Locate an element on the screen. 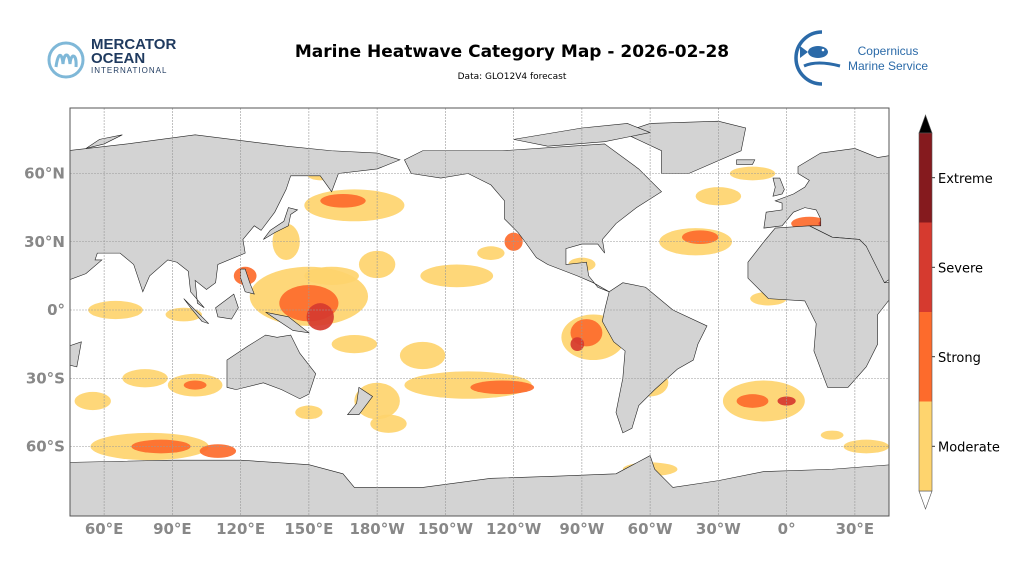 The height and width of the screenshot is (561, 1024). lon-tick-label: 60°W is located at coordinates (650, 529).